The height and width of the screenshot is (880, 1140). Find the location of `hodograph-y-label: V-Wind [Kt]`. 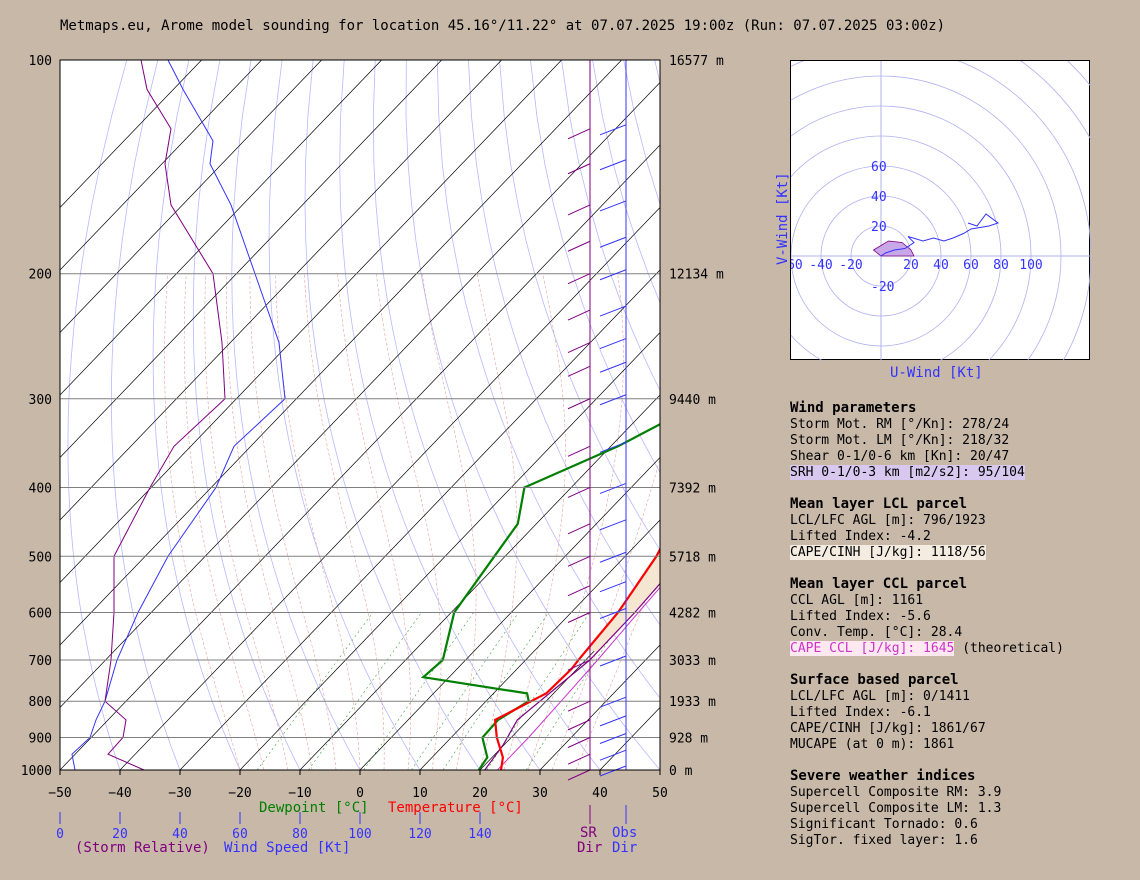

hodograph-y-label: V-Wind [Kt] is located at coordinates (783, 218).